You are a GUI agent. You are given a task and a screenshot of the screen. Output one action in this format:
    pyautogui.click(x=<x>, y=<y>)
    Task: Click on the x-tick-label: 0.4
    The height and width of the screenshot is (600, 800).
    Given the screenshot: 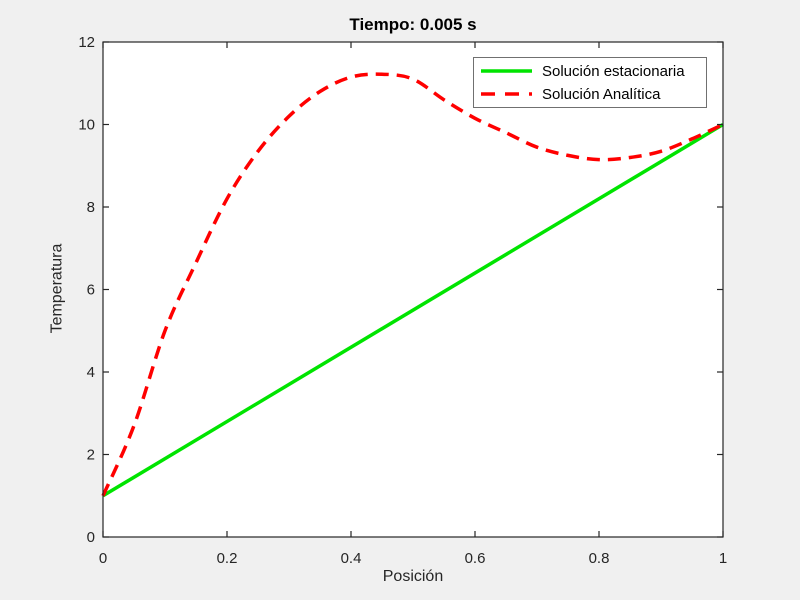 What is the action you would take?
    pyautogui.click(x=351, y=558)
    